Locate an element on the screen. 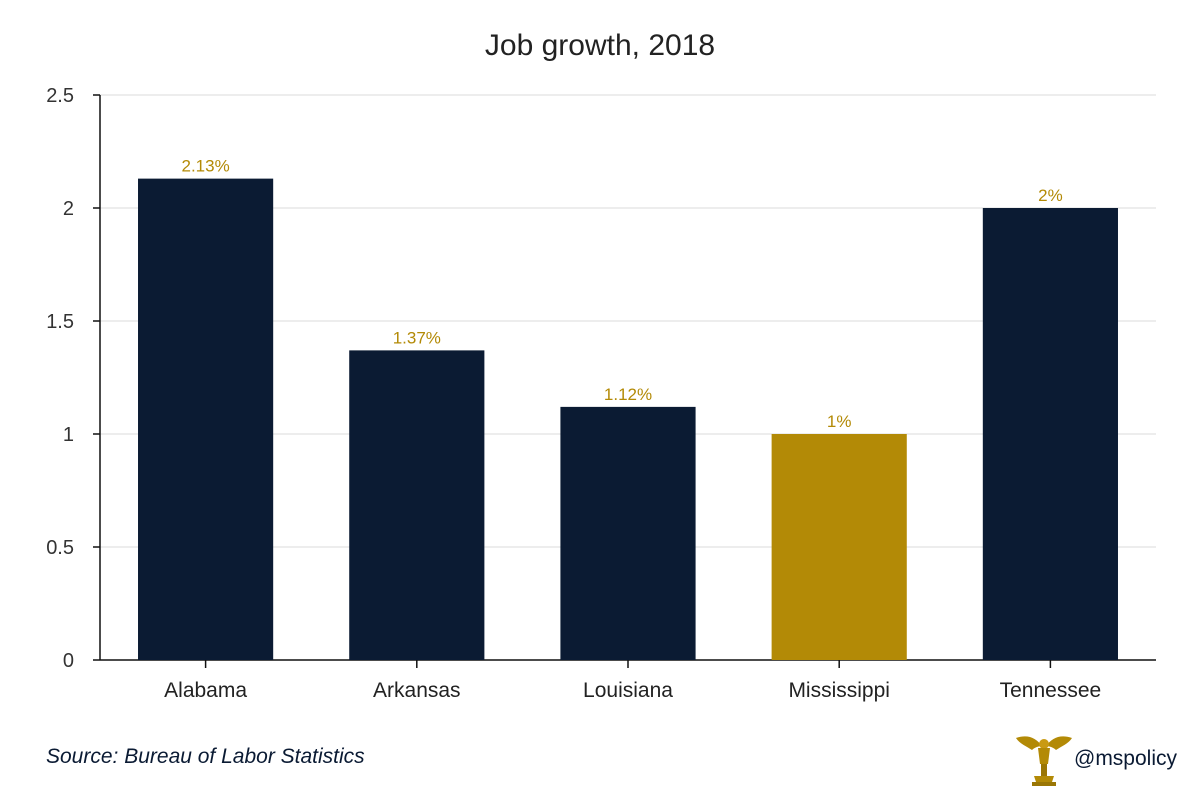 This screenshot has height=805, width=1200. y-tick-label: 1 is located at coordinates (68, 435).